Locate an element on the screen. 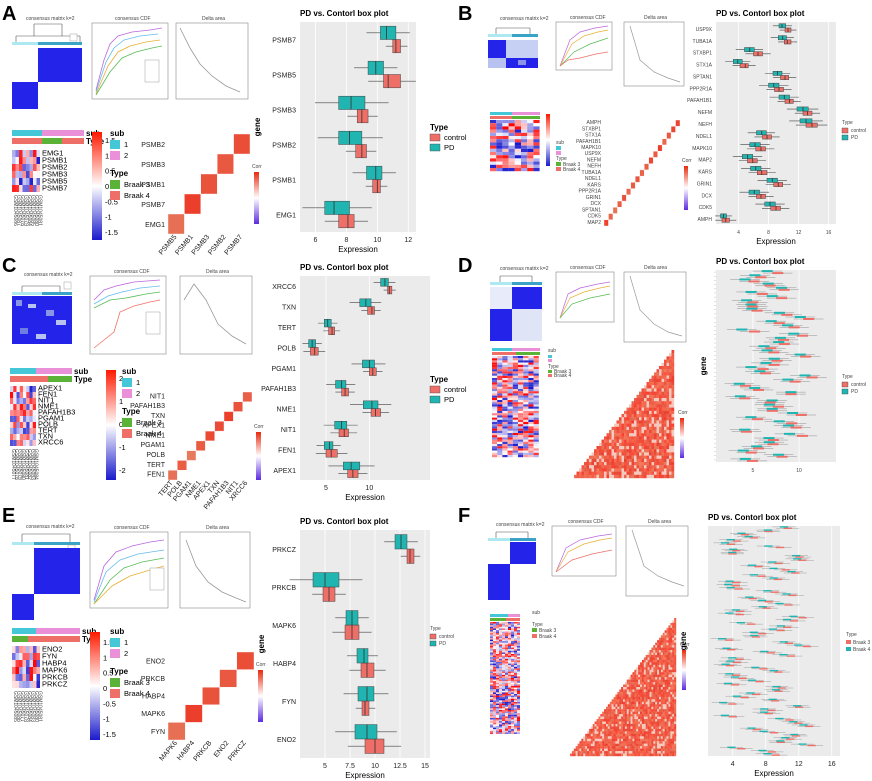  heatmap-gene-label: FYN is located at coordinates (49, 655).